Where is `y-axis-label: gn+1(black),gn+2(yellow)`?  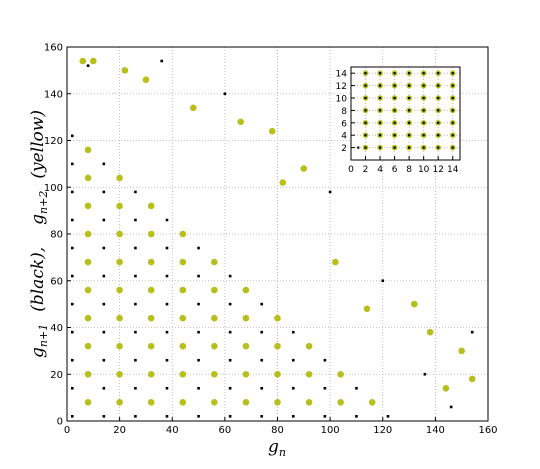 y-axis-label: gn+1(black),gn+2(yellow) is located at coordinates (39, 234).